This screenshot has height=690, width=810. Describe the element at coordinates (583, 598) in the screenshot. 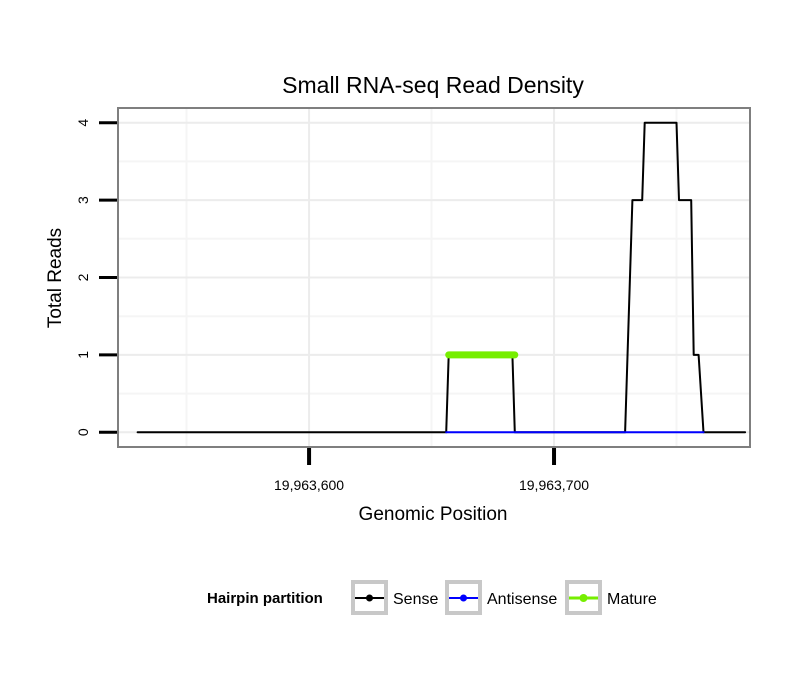

I see `legend-marker-mature` at that location.